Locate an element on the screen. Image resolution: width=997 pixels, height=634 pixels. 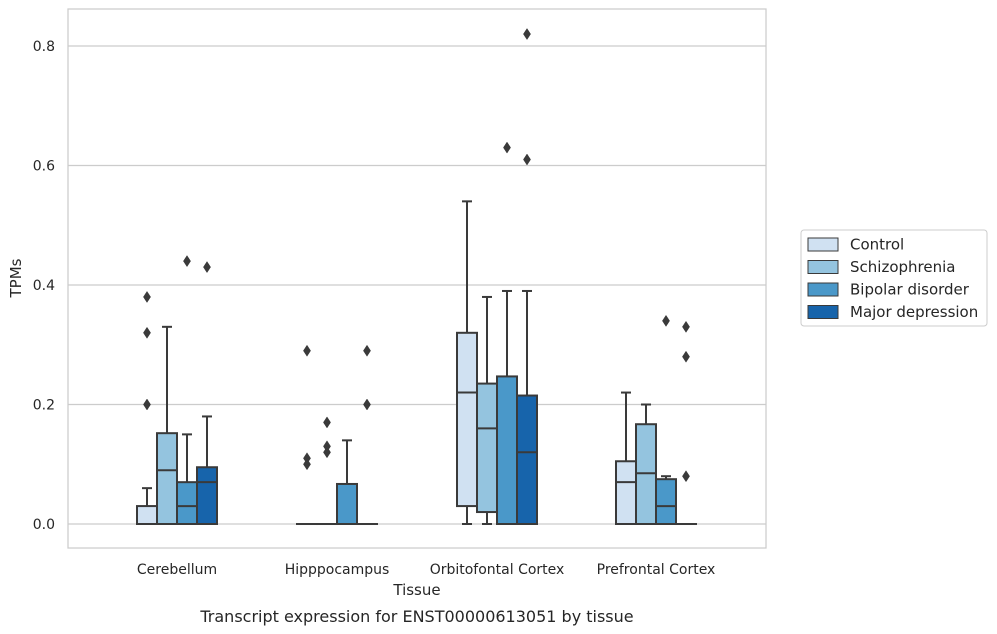
legend-label: Control is located at coordinates (877, 245).